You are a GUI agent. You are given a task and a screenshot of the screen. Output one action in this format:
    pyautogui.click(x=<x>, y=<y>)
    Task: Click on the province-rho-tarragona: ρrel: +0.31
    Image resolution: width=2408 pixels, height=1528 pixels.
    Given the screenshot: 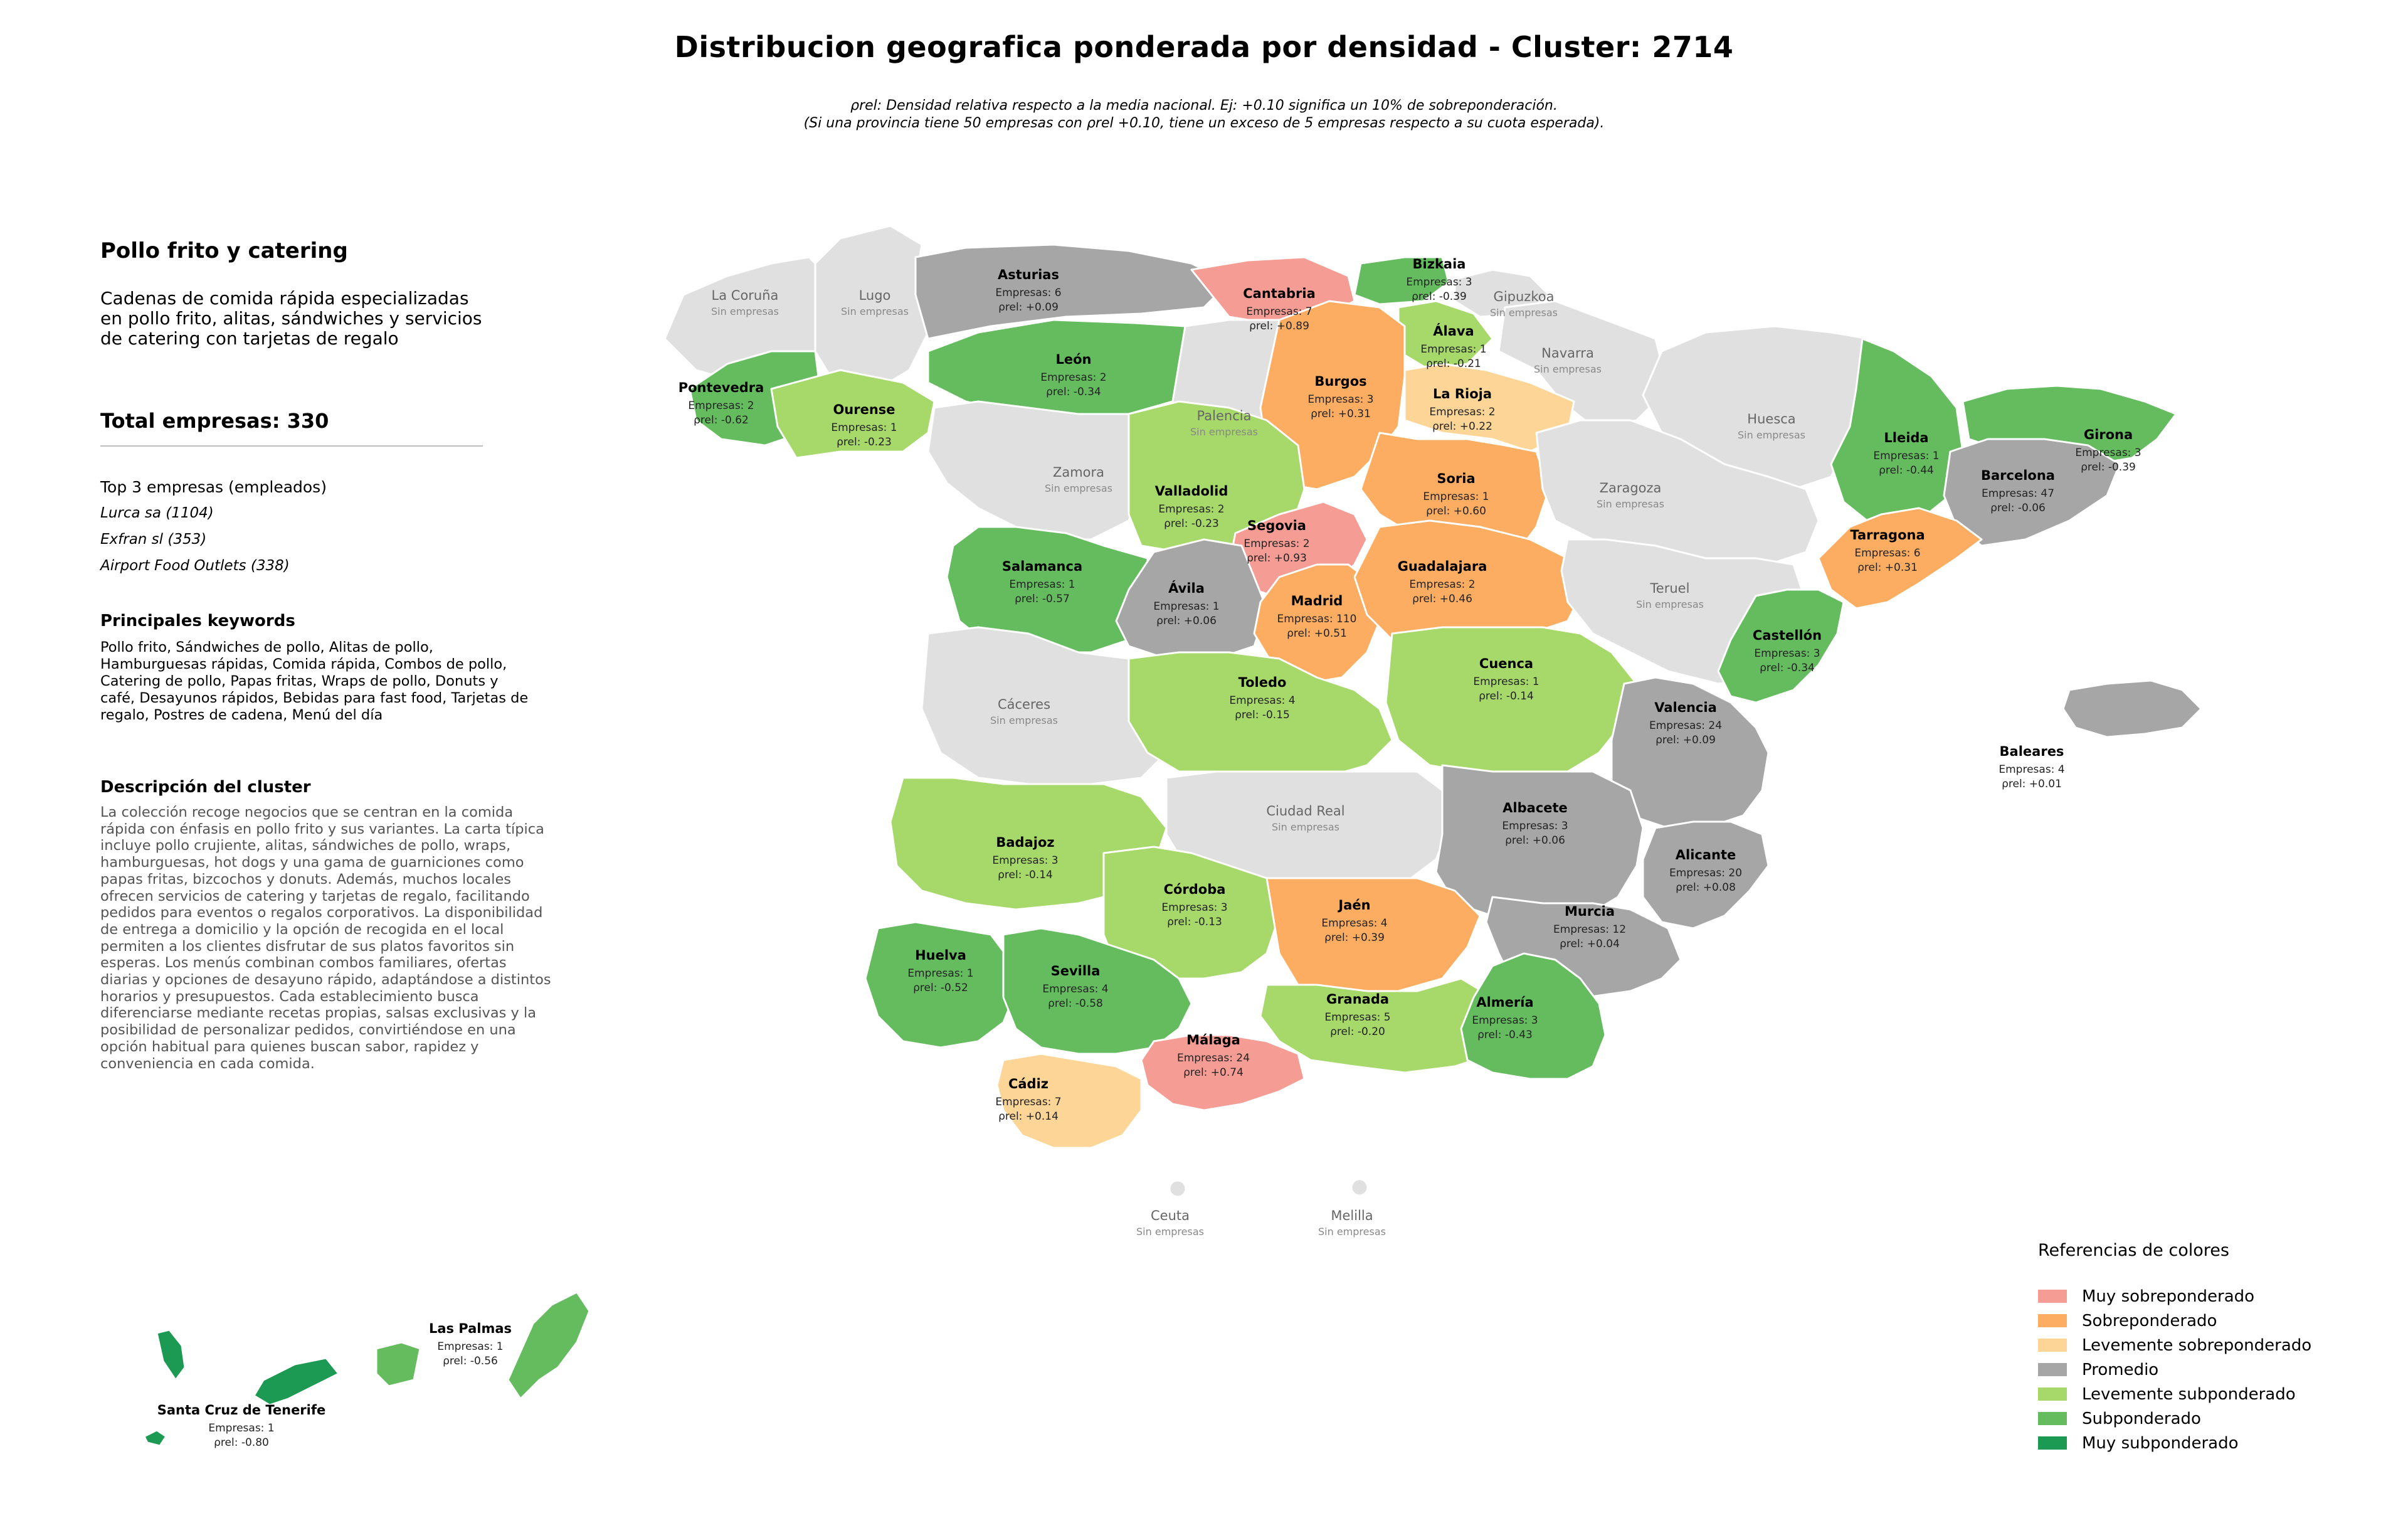 What is the action you would take?
    pyautogui.click(x=1887, y=567)
    